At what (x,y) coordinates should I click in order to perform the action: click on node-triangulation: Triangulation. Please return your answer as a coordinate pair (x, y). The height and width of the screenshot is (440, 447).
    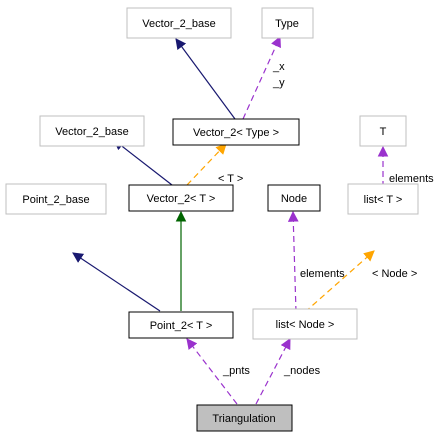
    Looking at the image, I should click on (244, 418).